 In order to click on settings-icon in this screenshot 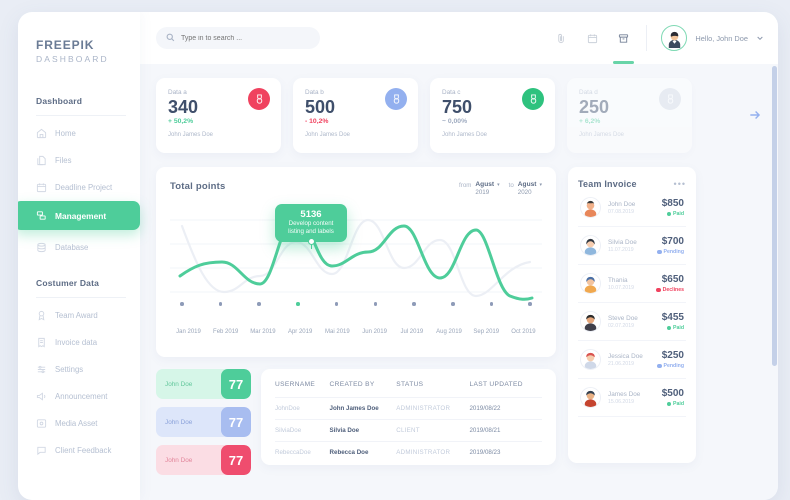, I will do `click(41, 369)`.